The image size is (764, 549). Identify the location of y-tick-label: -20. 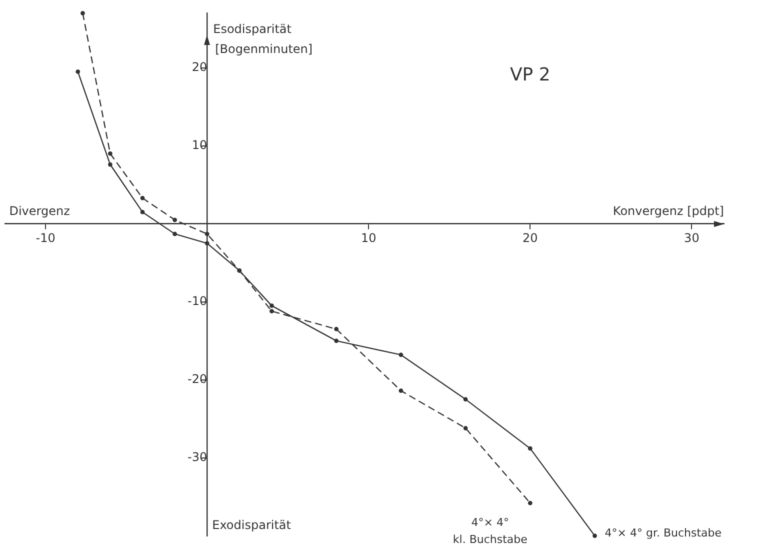
(198, 379).